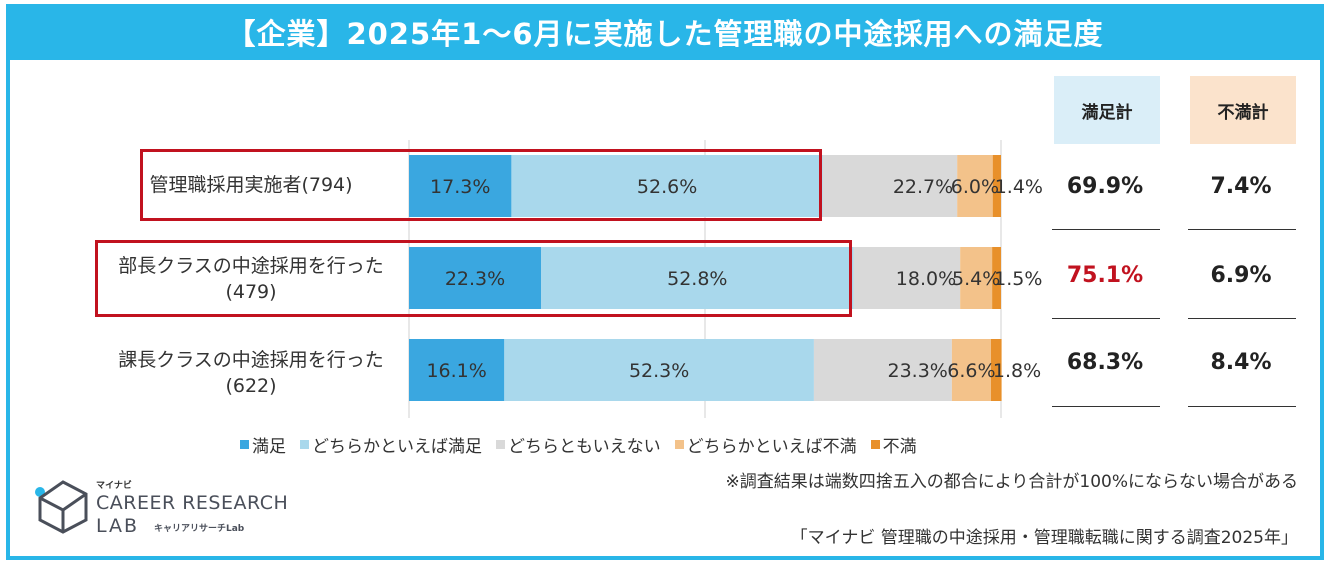 This screenshot has height=566, width=1330. I want to click on legend-item-0: 満足, so click(263, 444).